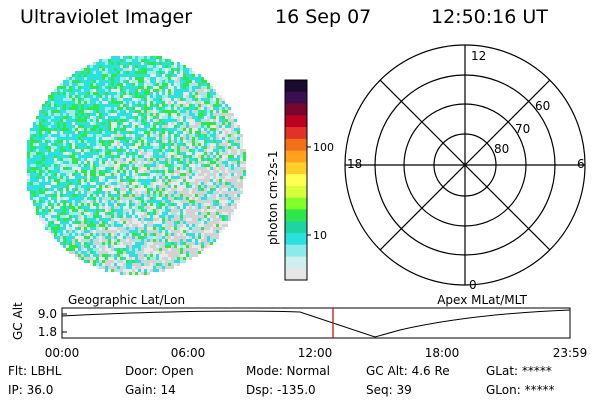 The width and height of the screenshot is (600, 400). I want to click on gc-alt-label: GC Alt: 4.6 Re, so click(408, 371).